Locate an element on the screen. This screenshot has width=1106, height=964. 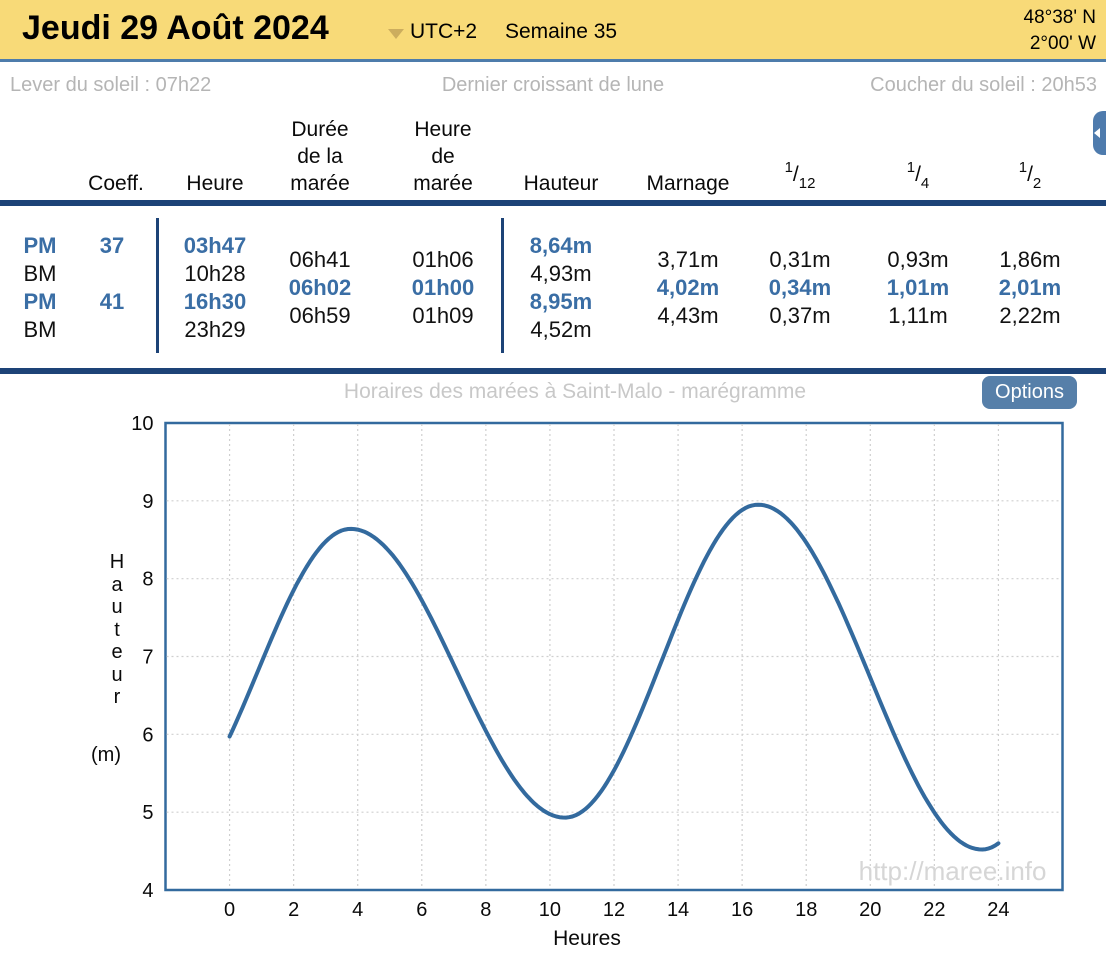
chevron-down-icon is located at coordinates (396, 34).